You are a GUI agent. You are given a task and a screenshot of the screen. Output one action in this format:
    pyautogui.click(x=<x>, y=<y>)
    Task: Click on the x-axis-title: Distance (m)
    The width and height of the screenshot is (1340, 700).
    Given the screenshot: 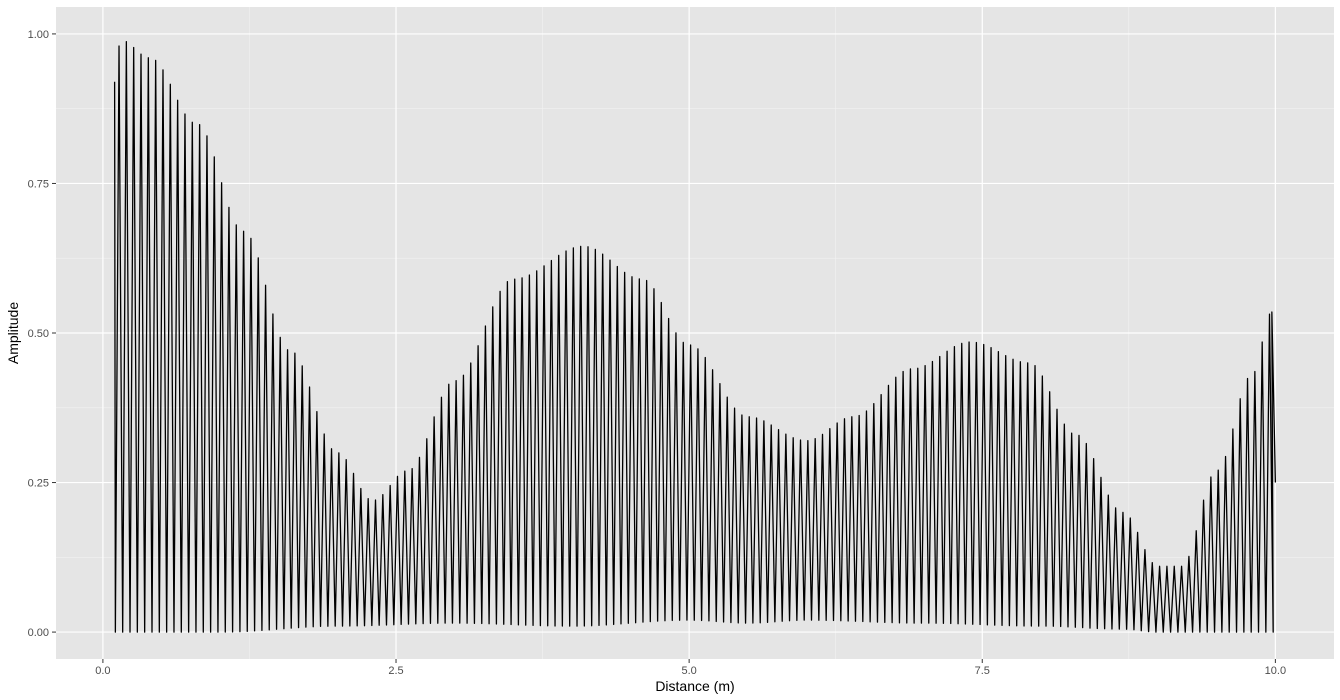 What is the action you would take?
    pyautogui.click(x=694, y=686)
    